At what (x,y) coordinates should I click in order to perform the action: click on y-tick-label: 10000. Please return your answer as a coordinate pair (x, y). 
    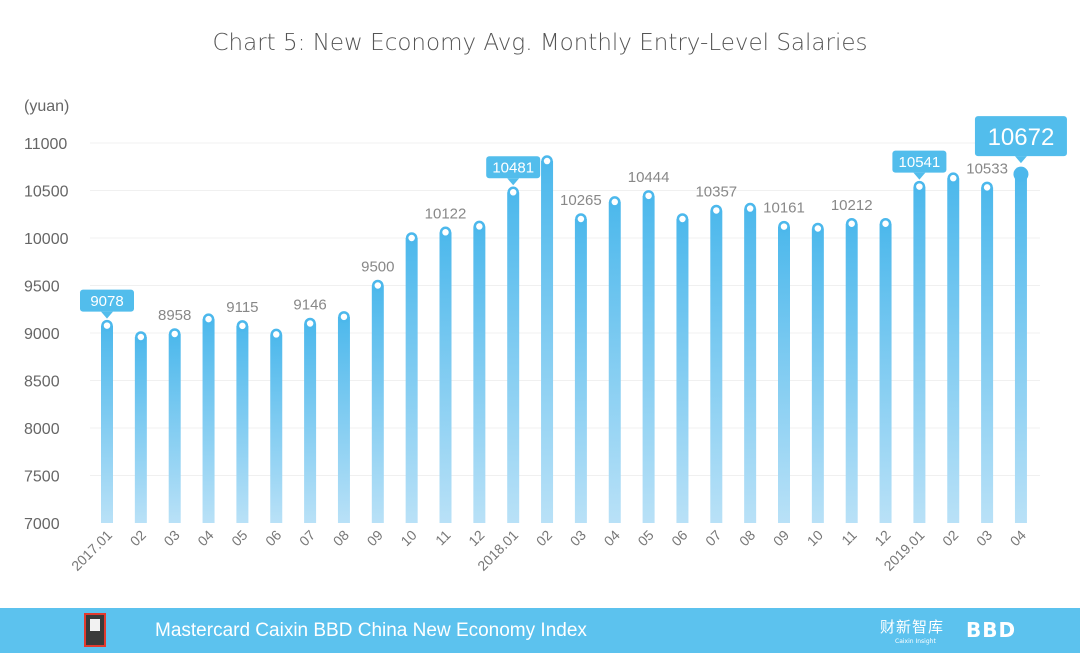
    Looking at the image, I should click on (46, 239).